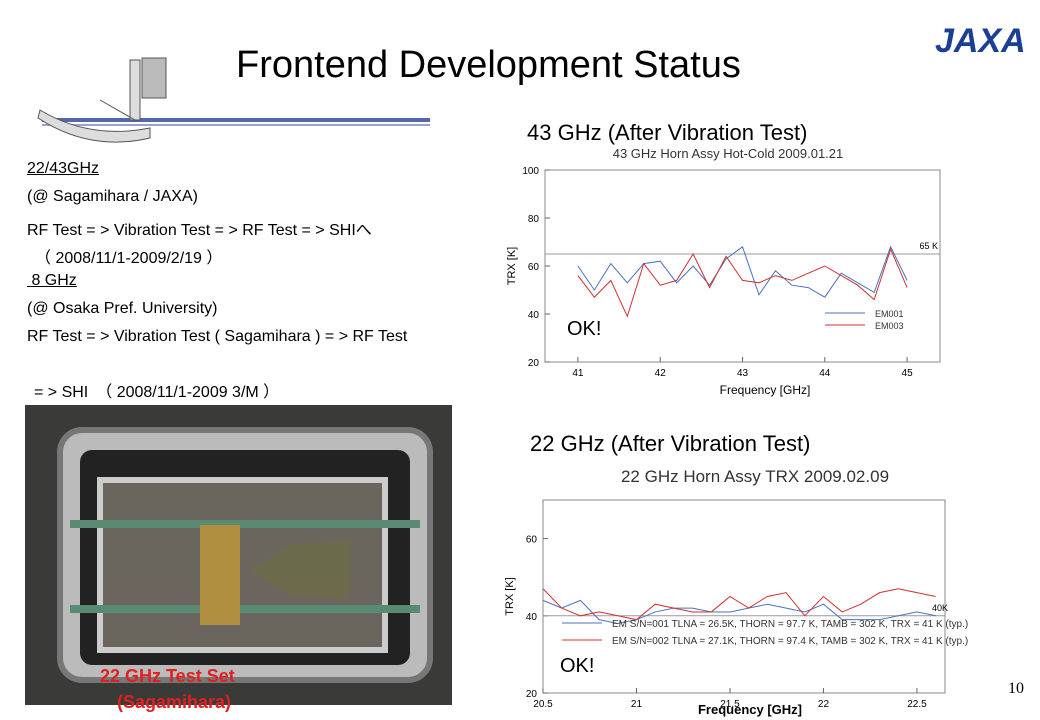  What do you see at coordinates (637, 704) in the screenshot?
I see `x-tick-label: 21` at bounding box center [637, 704].